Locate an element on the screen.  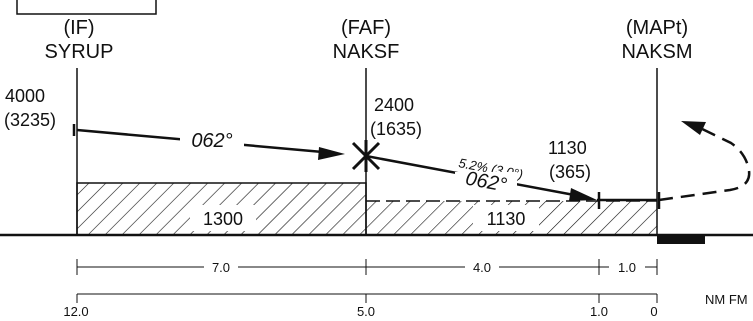
scale-unit-label: NM FM is located at coordinates (726, 299).